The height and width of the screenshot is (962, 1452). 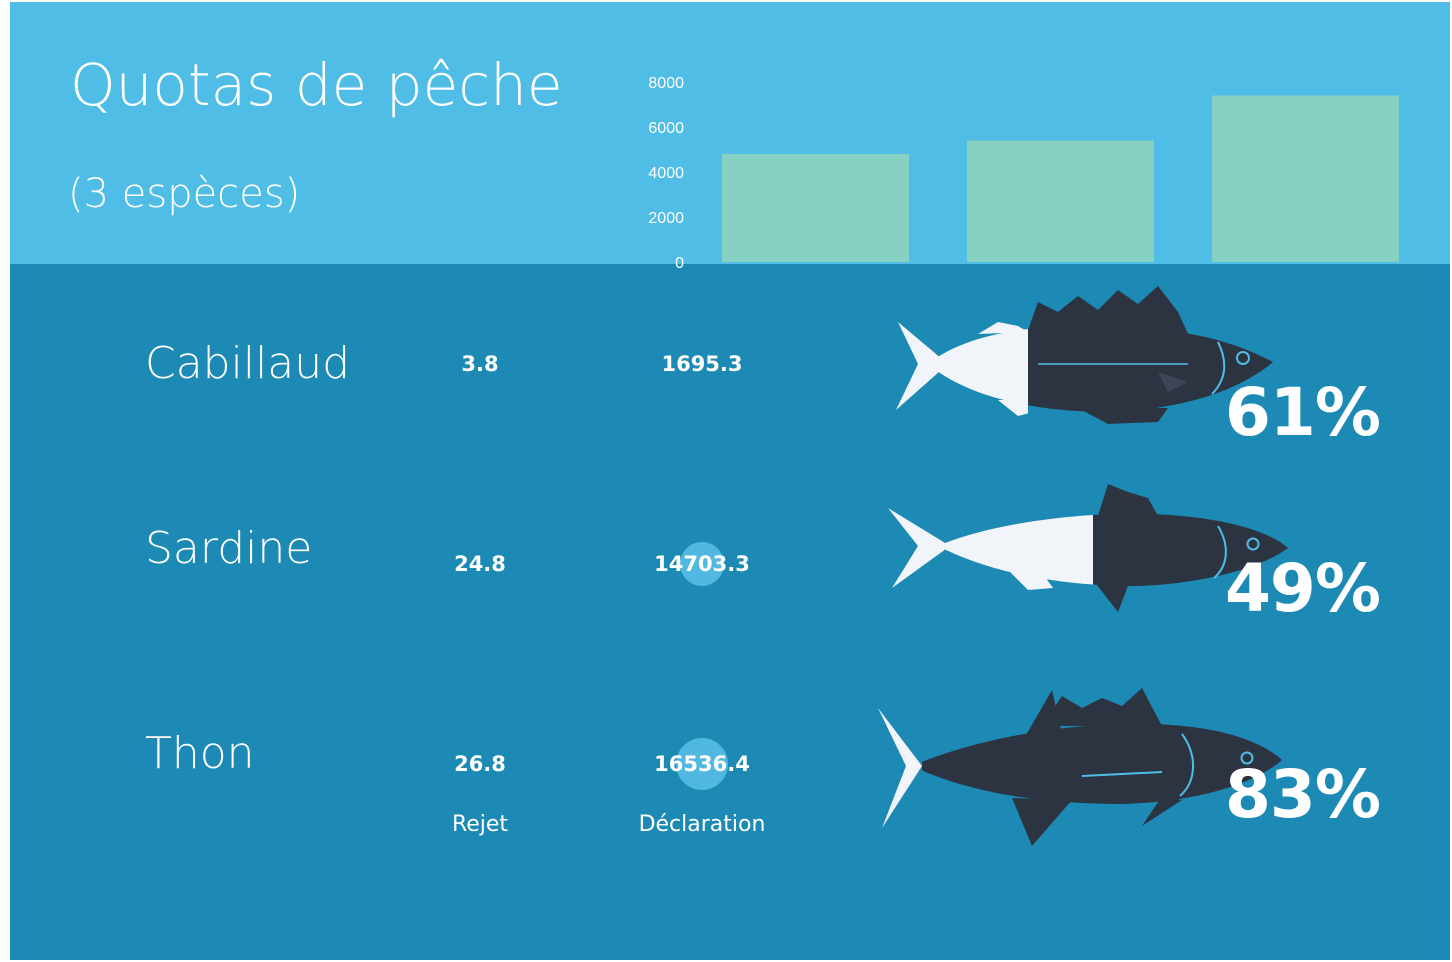 I want to click on y-tick-label: 2000, so click(x=666, y=218).